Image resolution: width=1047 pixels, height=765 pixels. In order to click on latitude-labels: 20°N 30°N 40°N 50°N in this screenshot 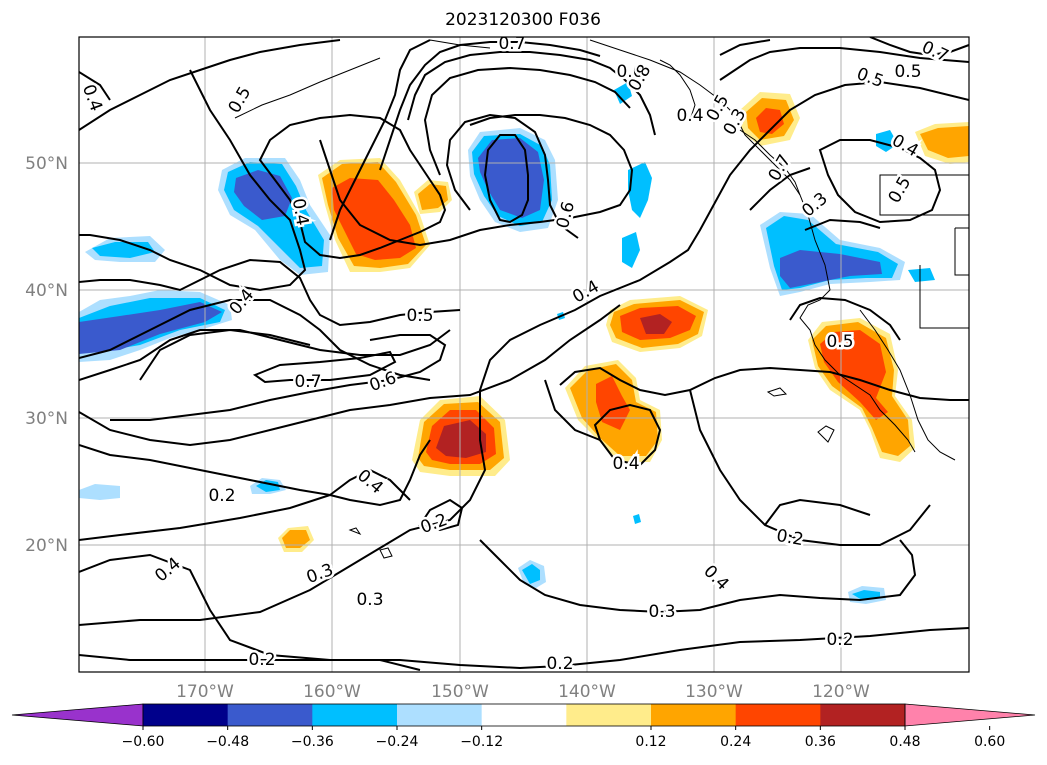, I will do `click(46, 355)`.